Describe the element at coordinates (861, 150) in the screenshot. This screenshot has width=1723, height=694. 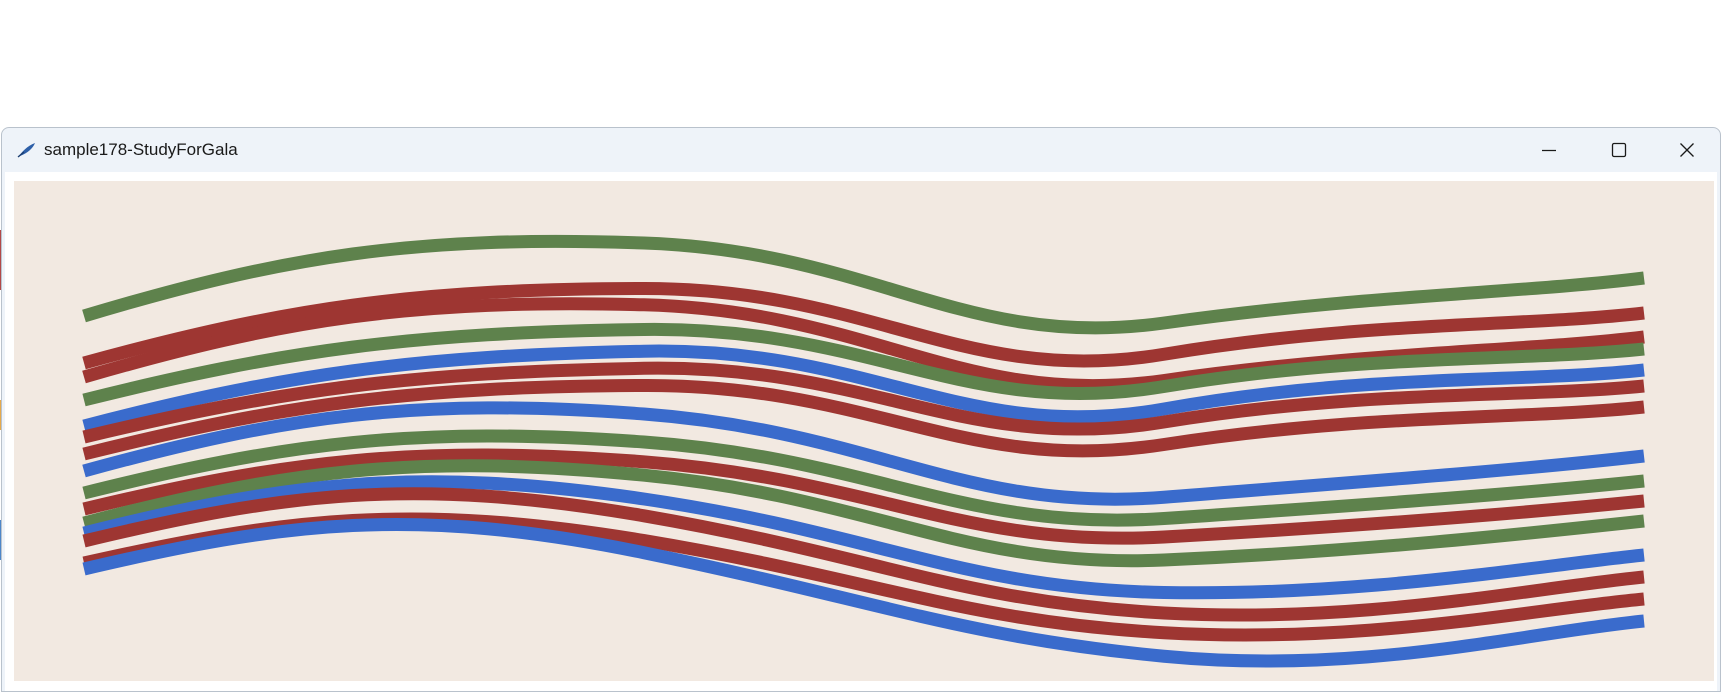
I see `title-bar: sample178-StudyForGala` at that location.